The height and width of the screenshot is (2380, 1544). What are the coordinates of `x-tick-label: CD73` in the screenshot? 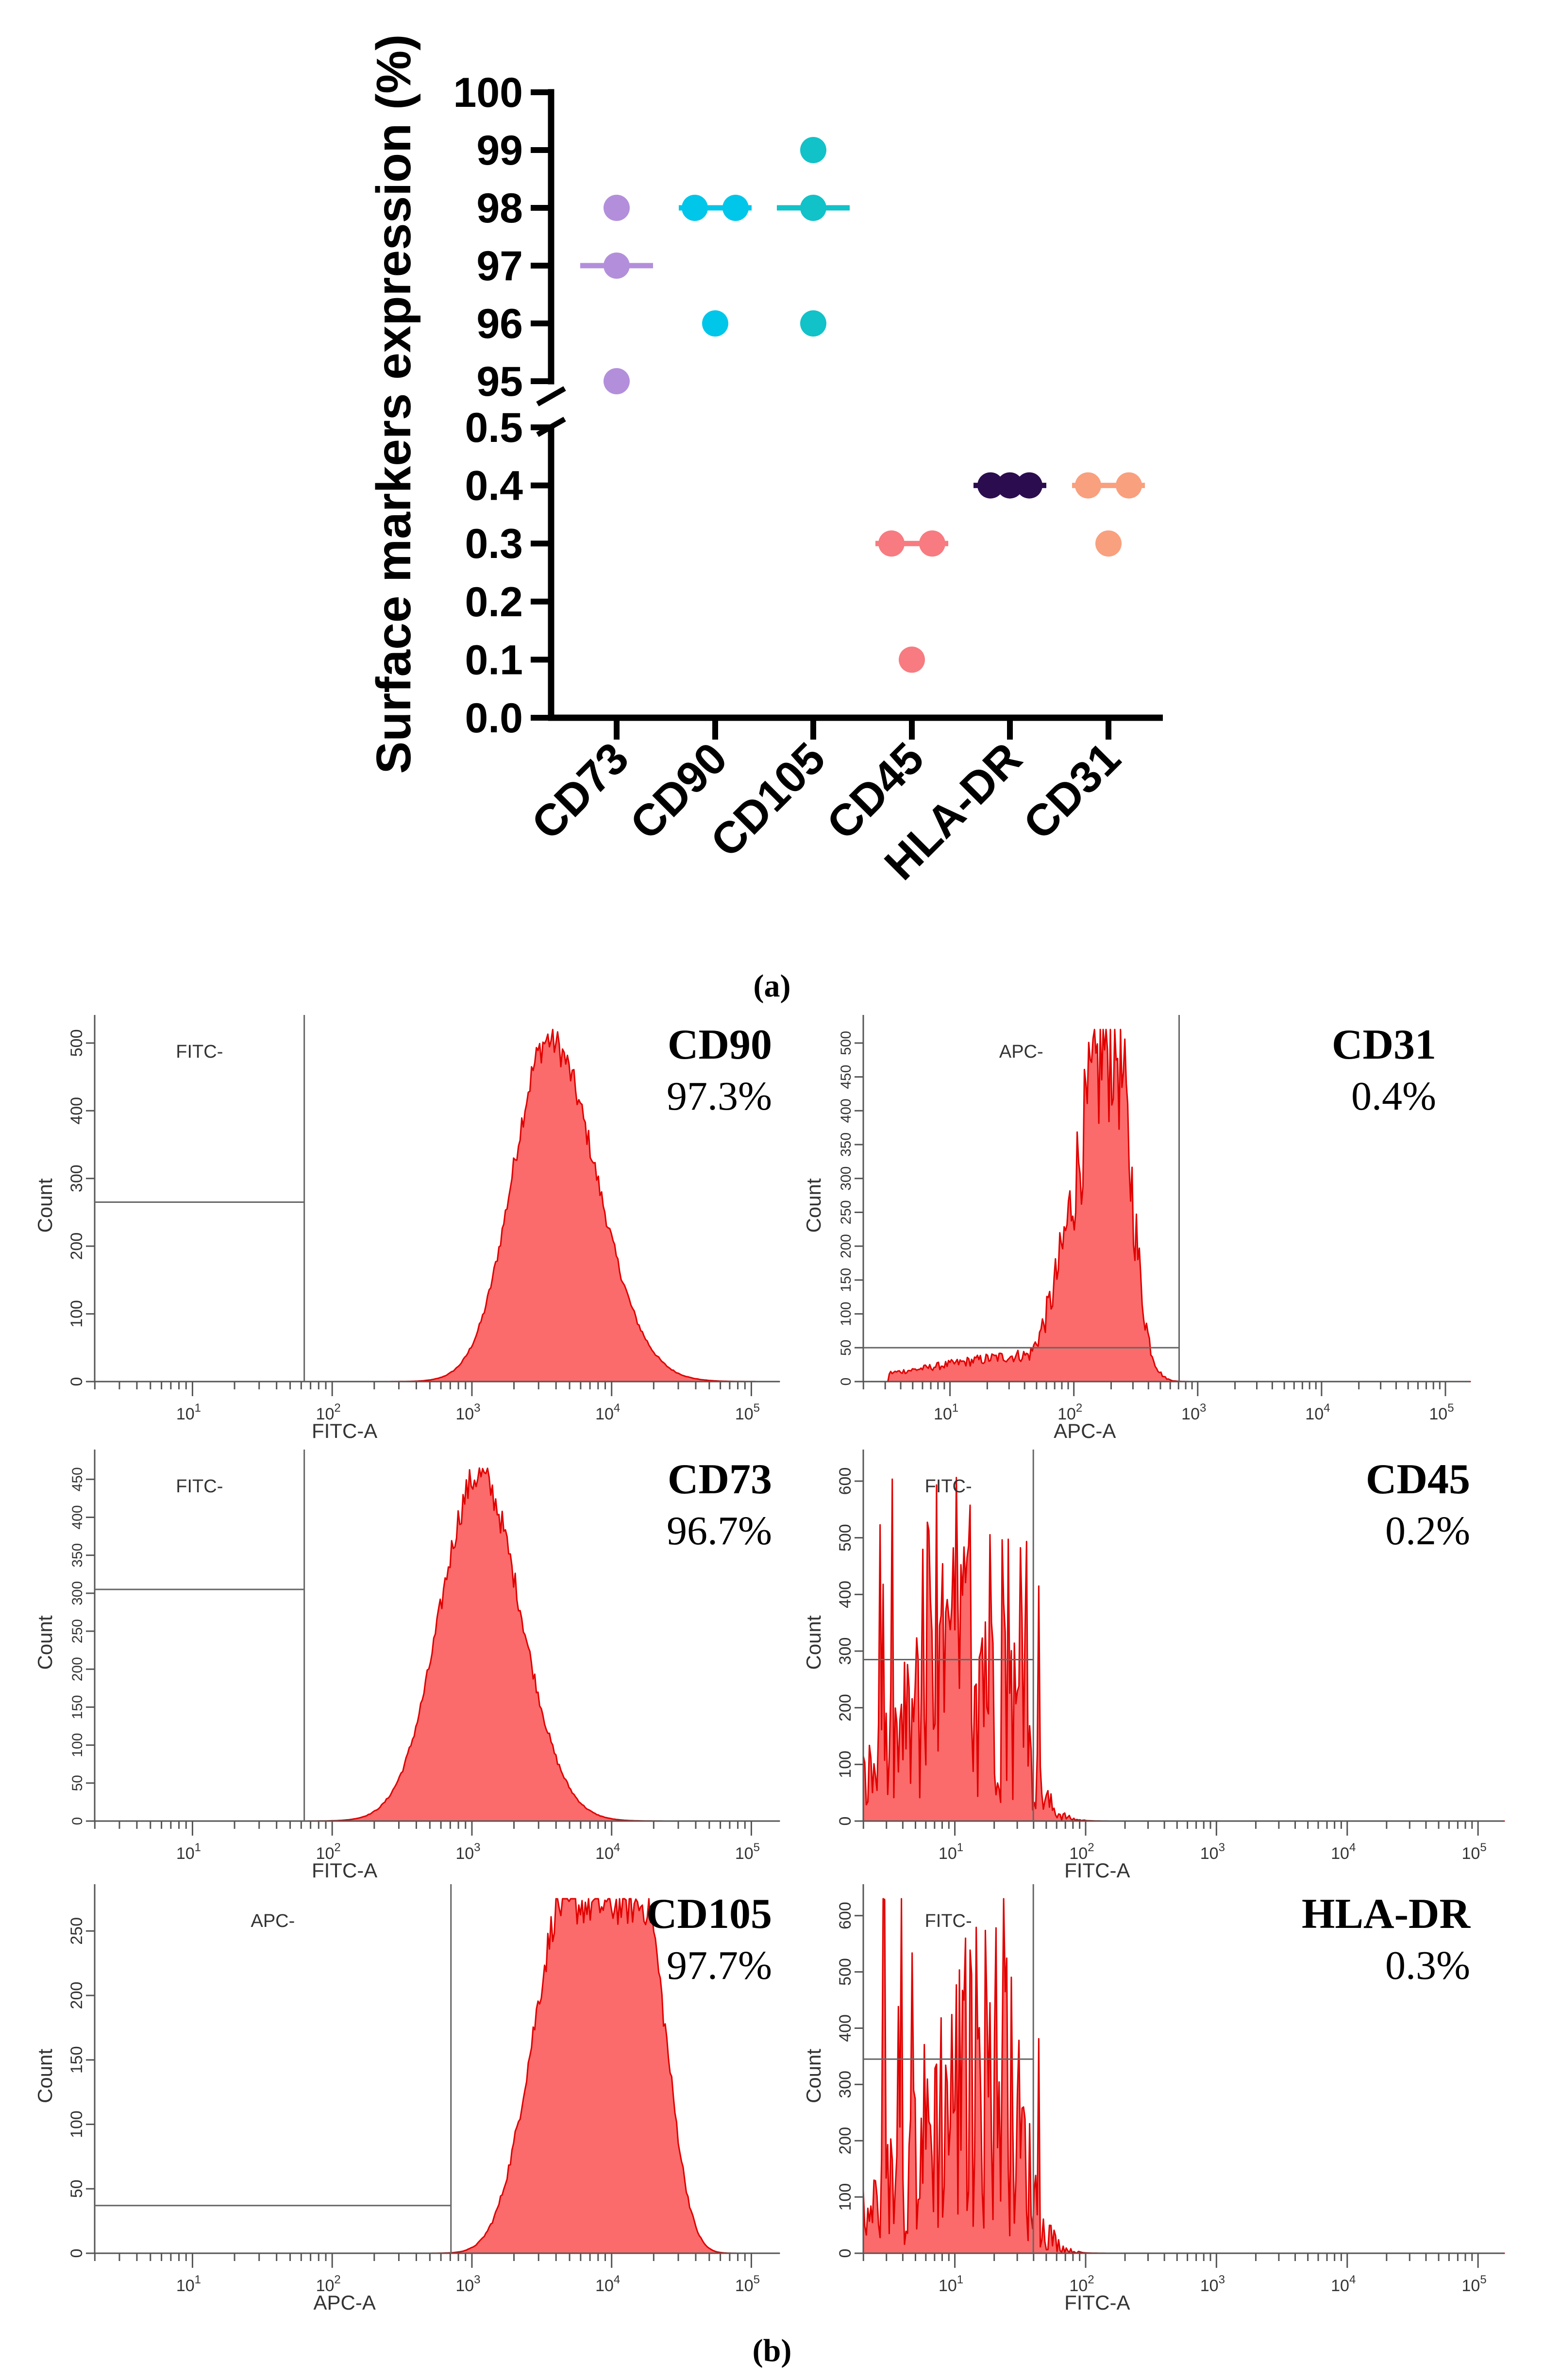 It's located at (580, 791).